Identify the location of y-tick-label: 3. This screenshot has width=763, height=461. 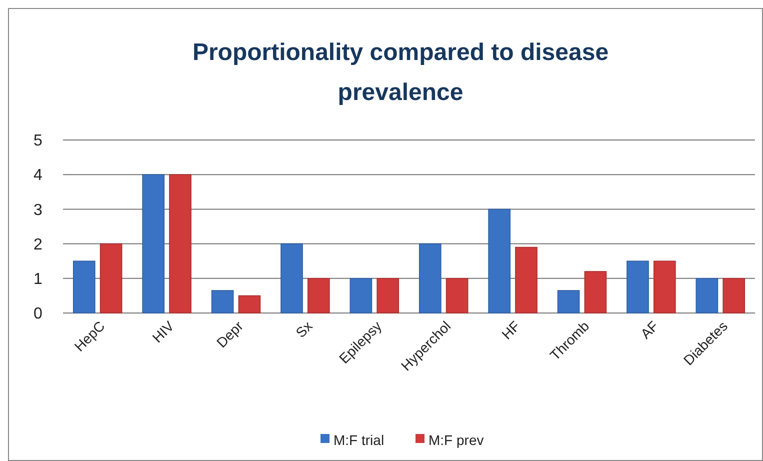
(38, 210).